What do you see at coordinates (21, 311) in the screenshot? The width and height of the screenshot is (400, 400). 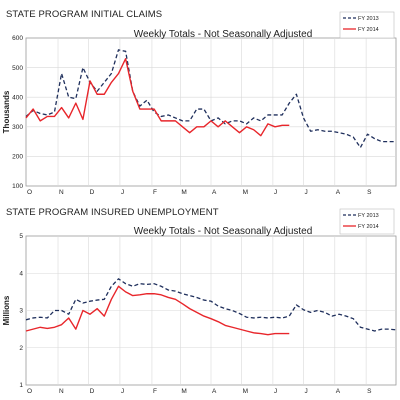 I see `insured-y-tick-label: 3` at bounding box center [21, 311].